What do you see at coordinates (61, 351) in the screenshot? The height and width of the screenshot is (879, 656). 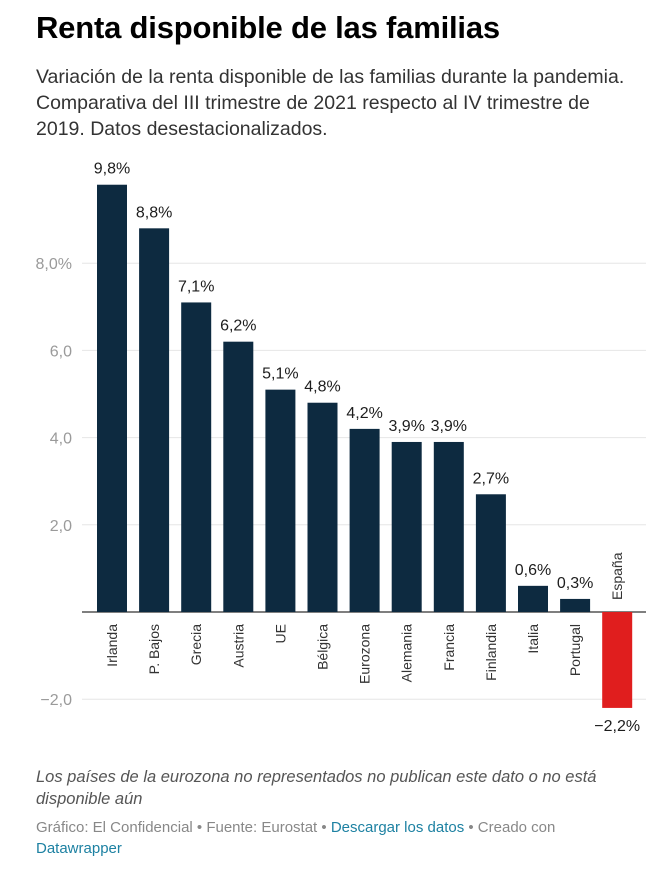 I see `y-tick-label: 6,0` at bounding box center [61, 351].